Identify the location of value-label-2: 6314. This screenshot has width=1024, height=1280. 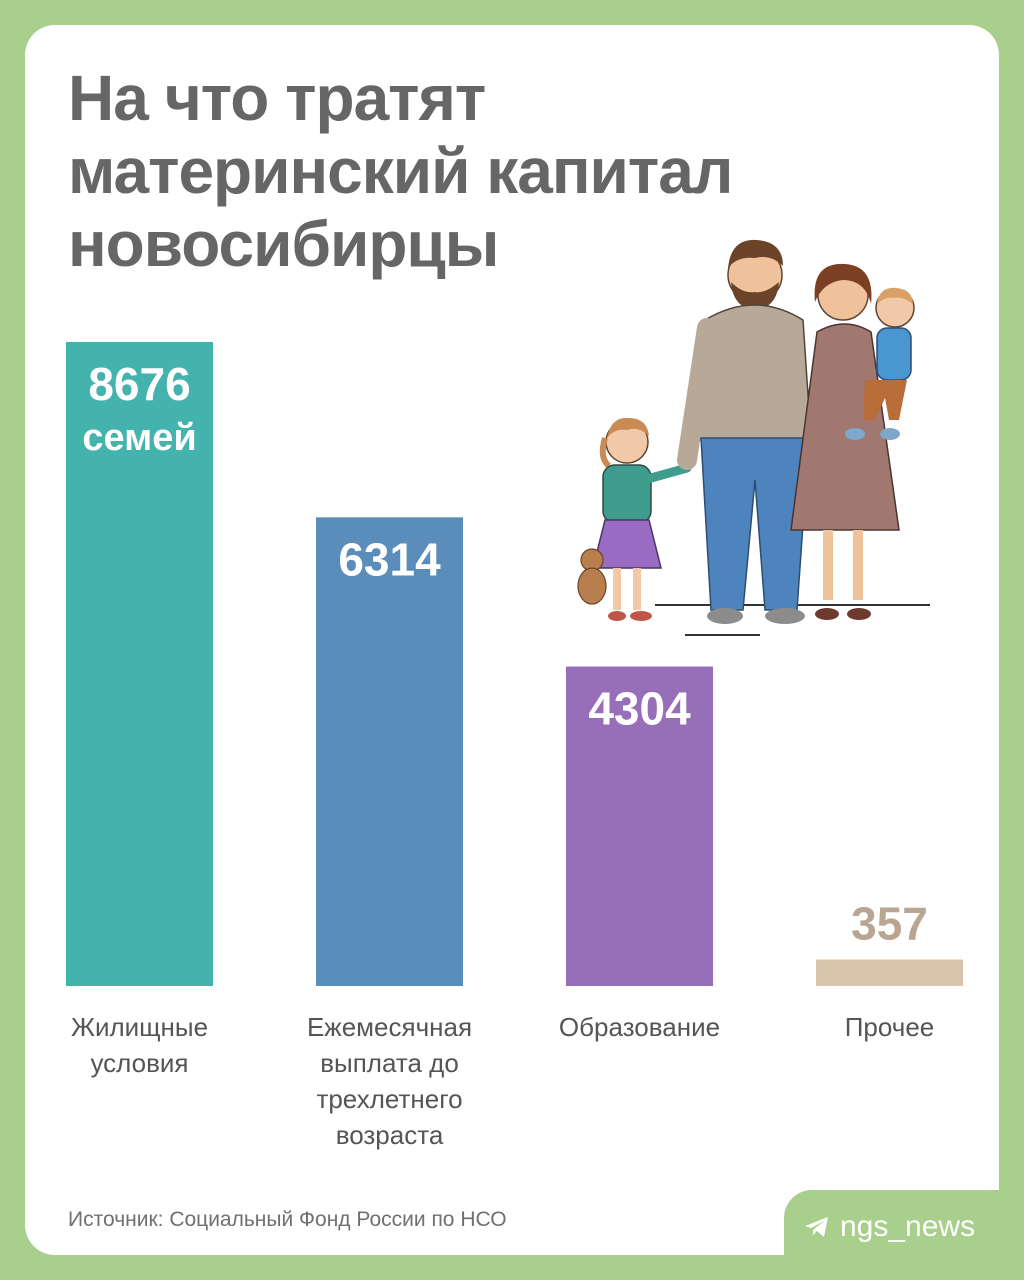
(389, 559).